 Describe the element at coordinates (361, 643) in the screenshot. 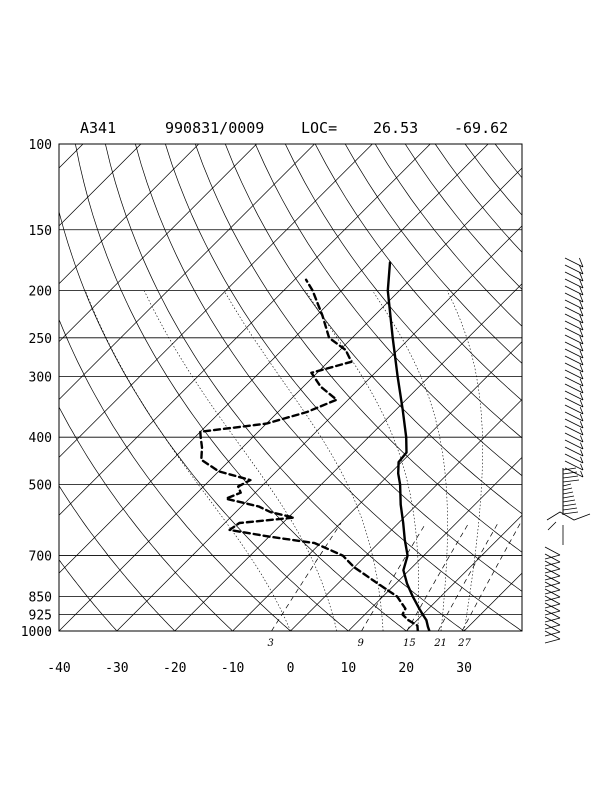

I see `mixing-ratio-label: 9` at that location.